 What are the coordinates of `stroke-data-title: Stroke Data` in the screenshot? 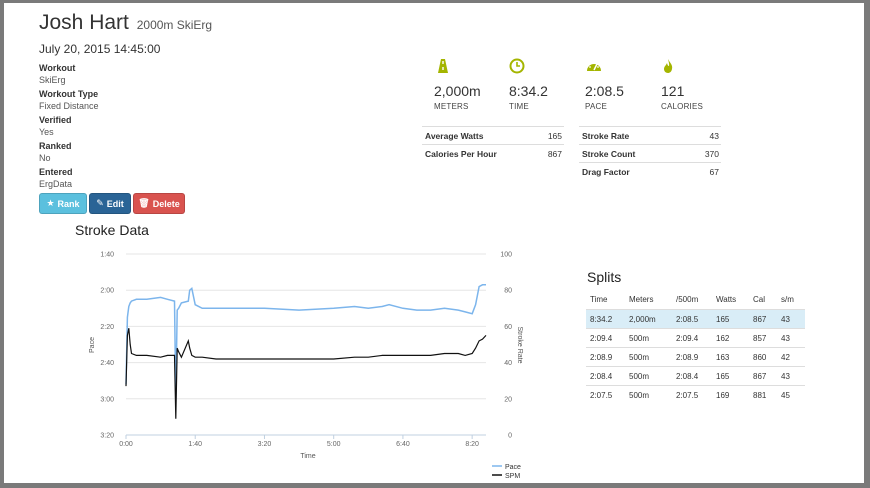 It's located at (112, 230).